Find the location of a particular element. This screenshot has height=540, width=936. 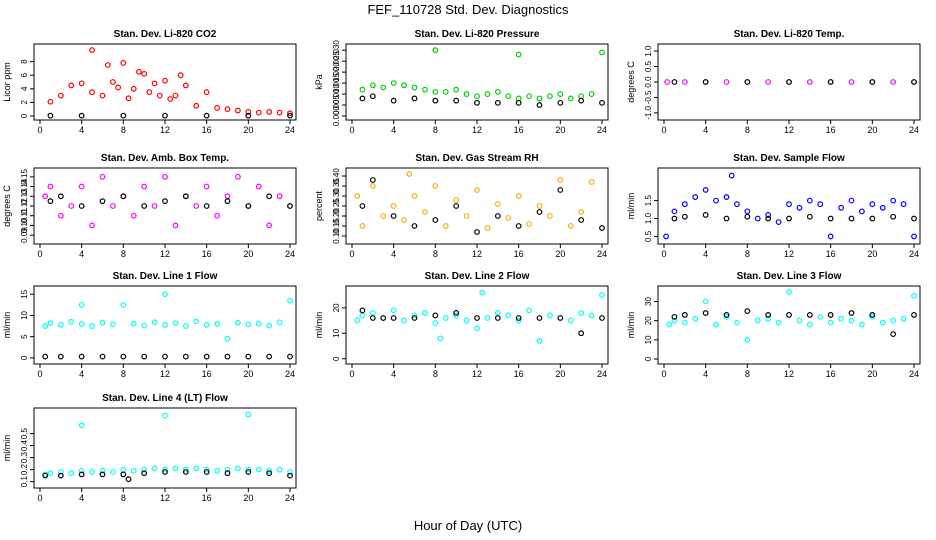

y-tick-label: 0.15 is located at coordinates (336, 226).